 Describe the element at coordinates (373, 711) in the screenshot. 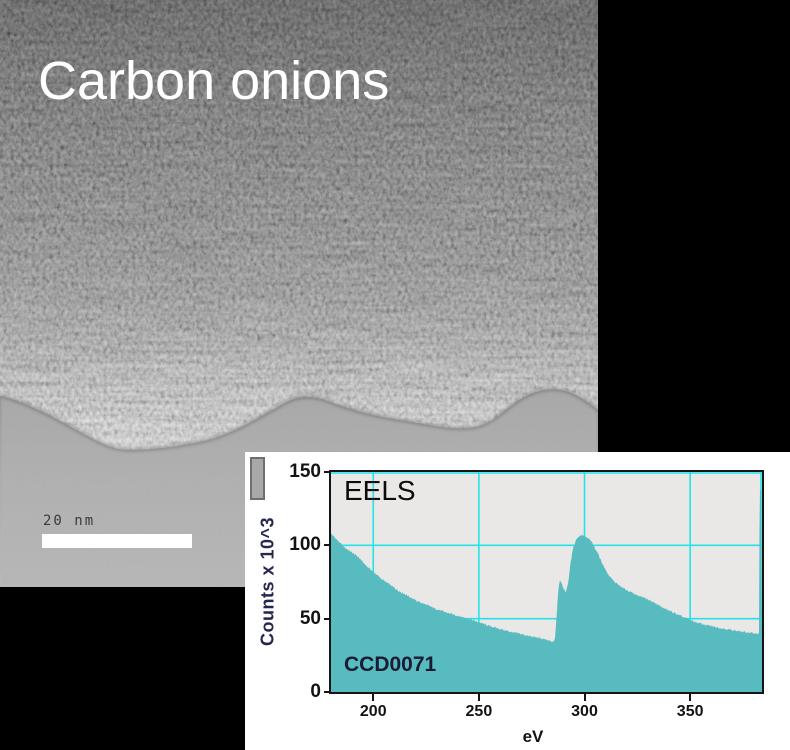

I see `x-tick-label: 200` at that location.